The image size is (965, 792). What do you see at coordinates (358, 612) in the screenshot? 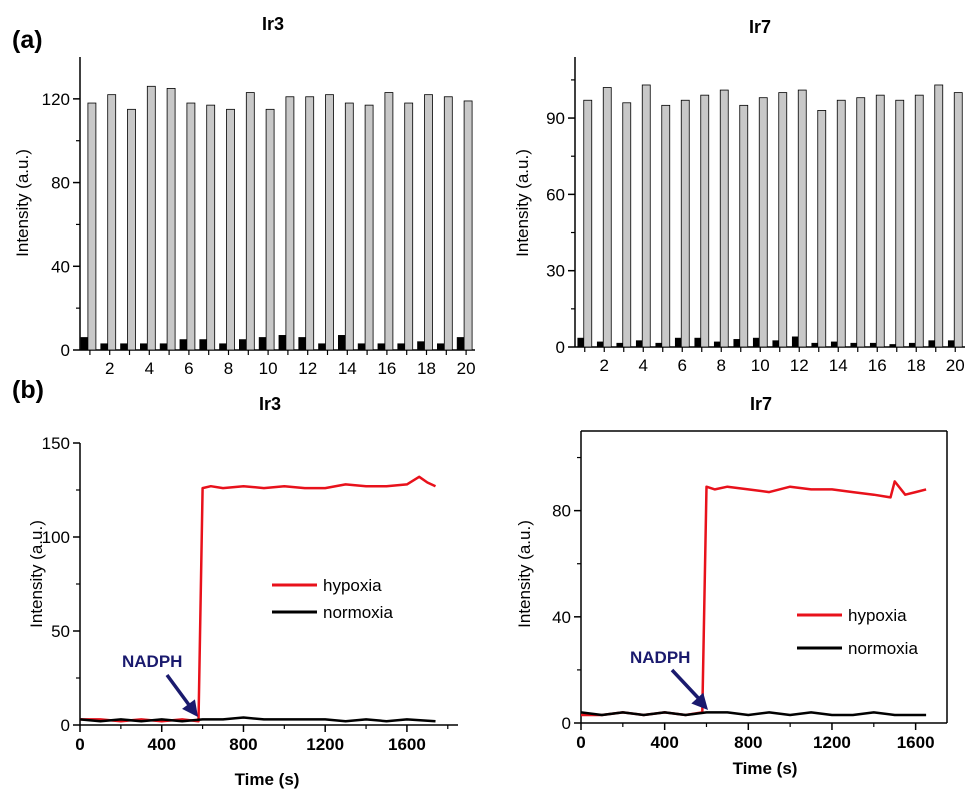
I see `legend-label-normoxia: normoxia` at bounding box center [358, 612].